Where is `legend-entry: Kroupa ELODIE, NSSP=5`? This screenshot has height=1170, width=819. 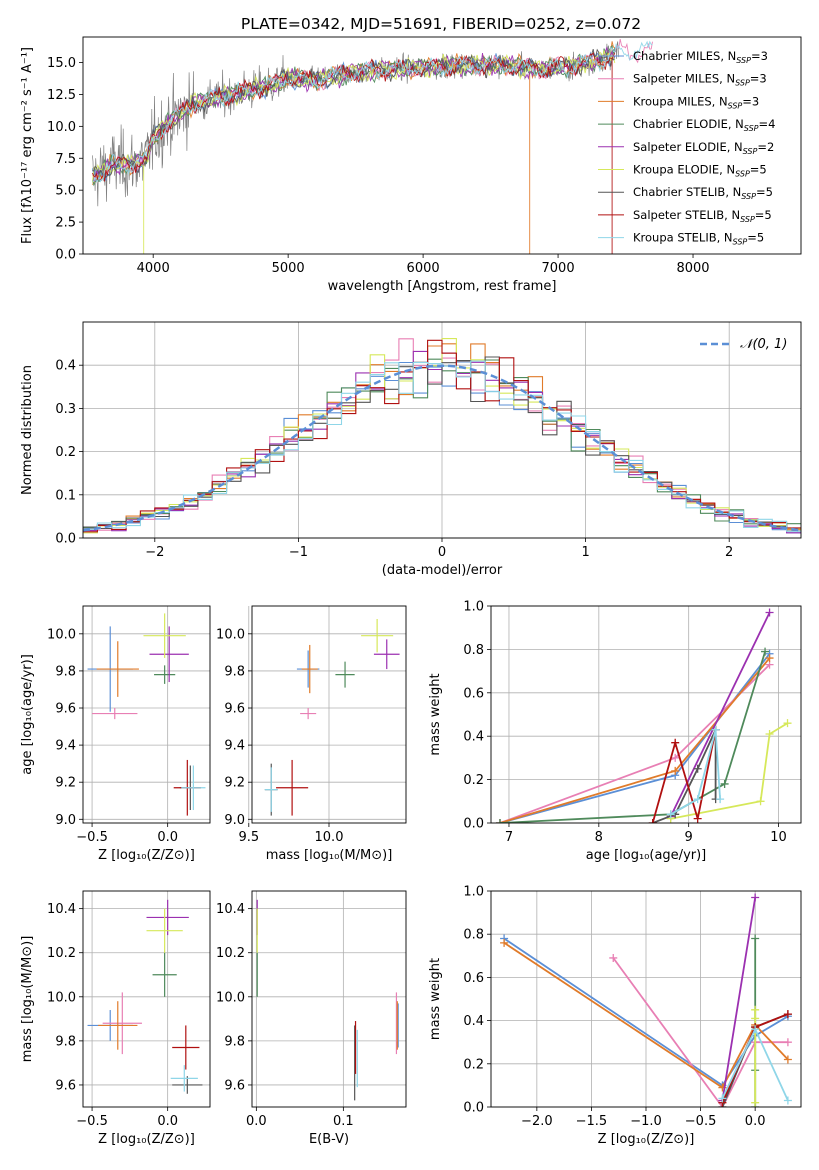
legend-entry: Kroupa ELODIE, NSSP=5 is located at coordinates (700, 171).